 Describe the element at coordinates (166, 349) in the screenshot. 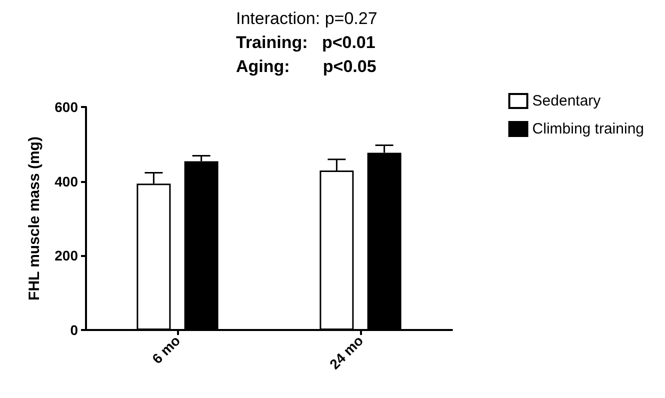

I see `x-tick-label: 6 mo` at that location.